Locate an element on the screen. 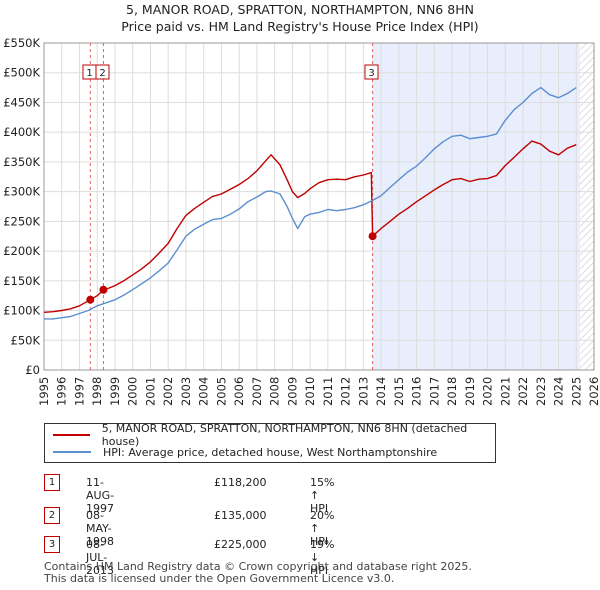  sale-number-badge: 1 is located at coordinates (52, 482).